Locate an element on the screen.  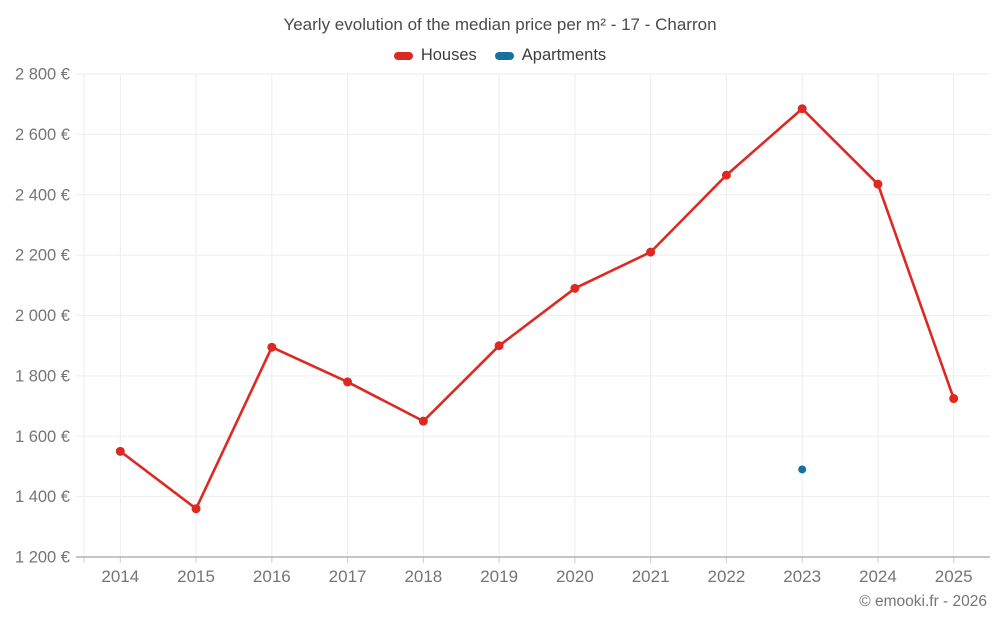
legend: Houses Apartments is located at coordinates (500, 55).